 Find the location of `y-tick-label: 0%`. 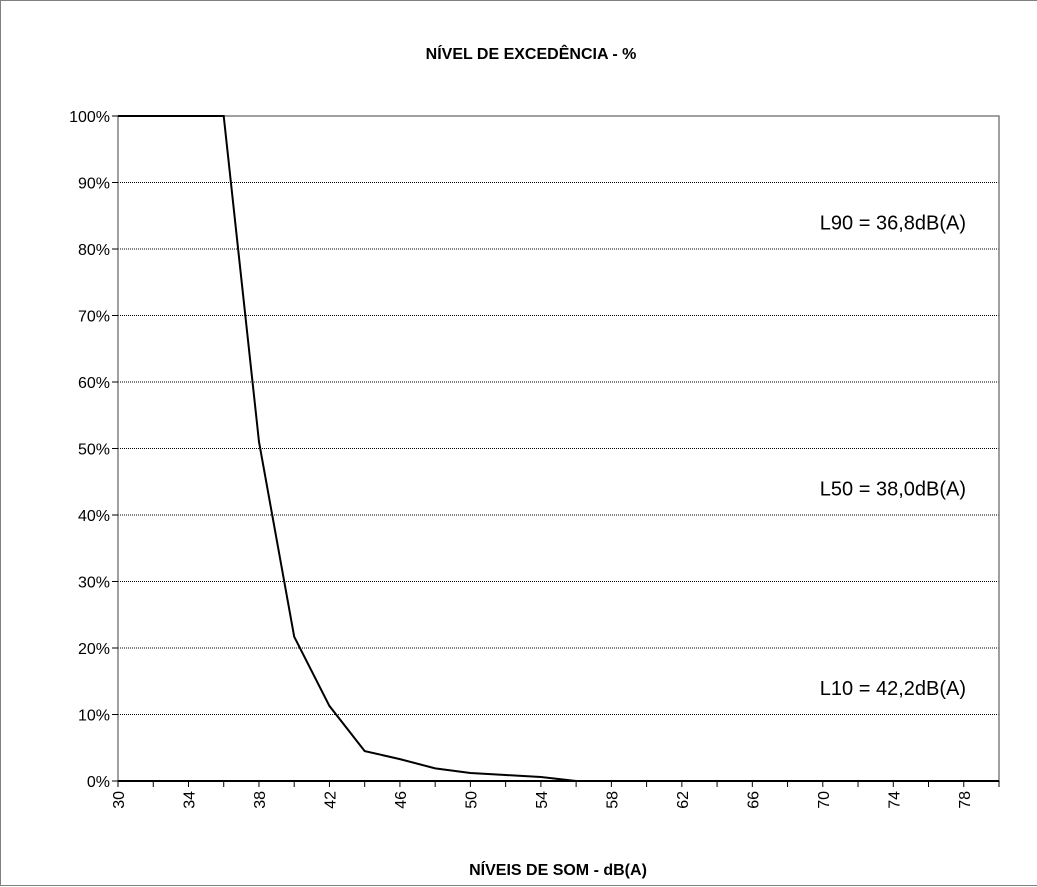

y-tick-label: 0% is located at coordinates (98, 782).